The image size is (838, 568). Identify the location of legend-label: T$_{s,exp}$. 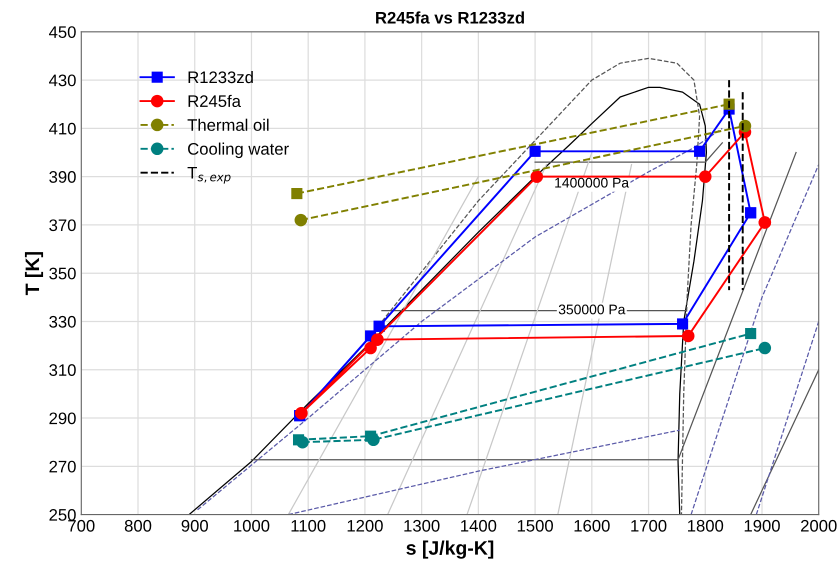
(209, 175).